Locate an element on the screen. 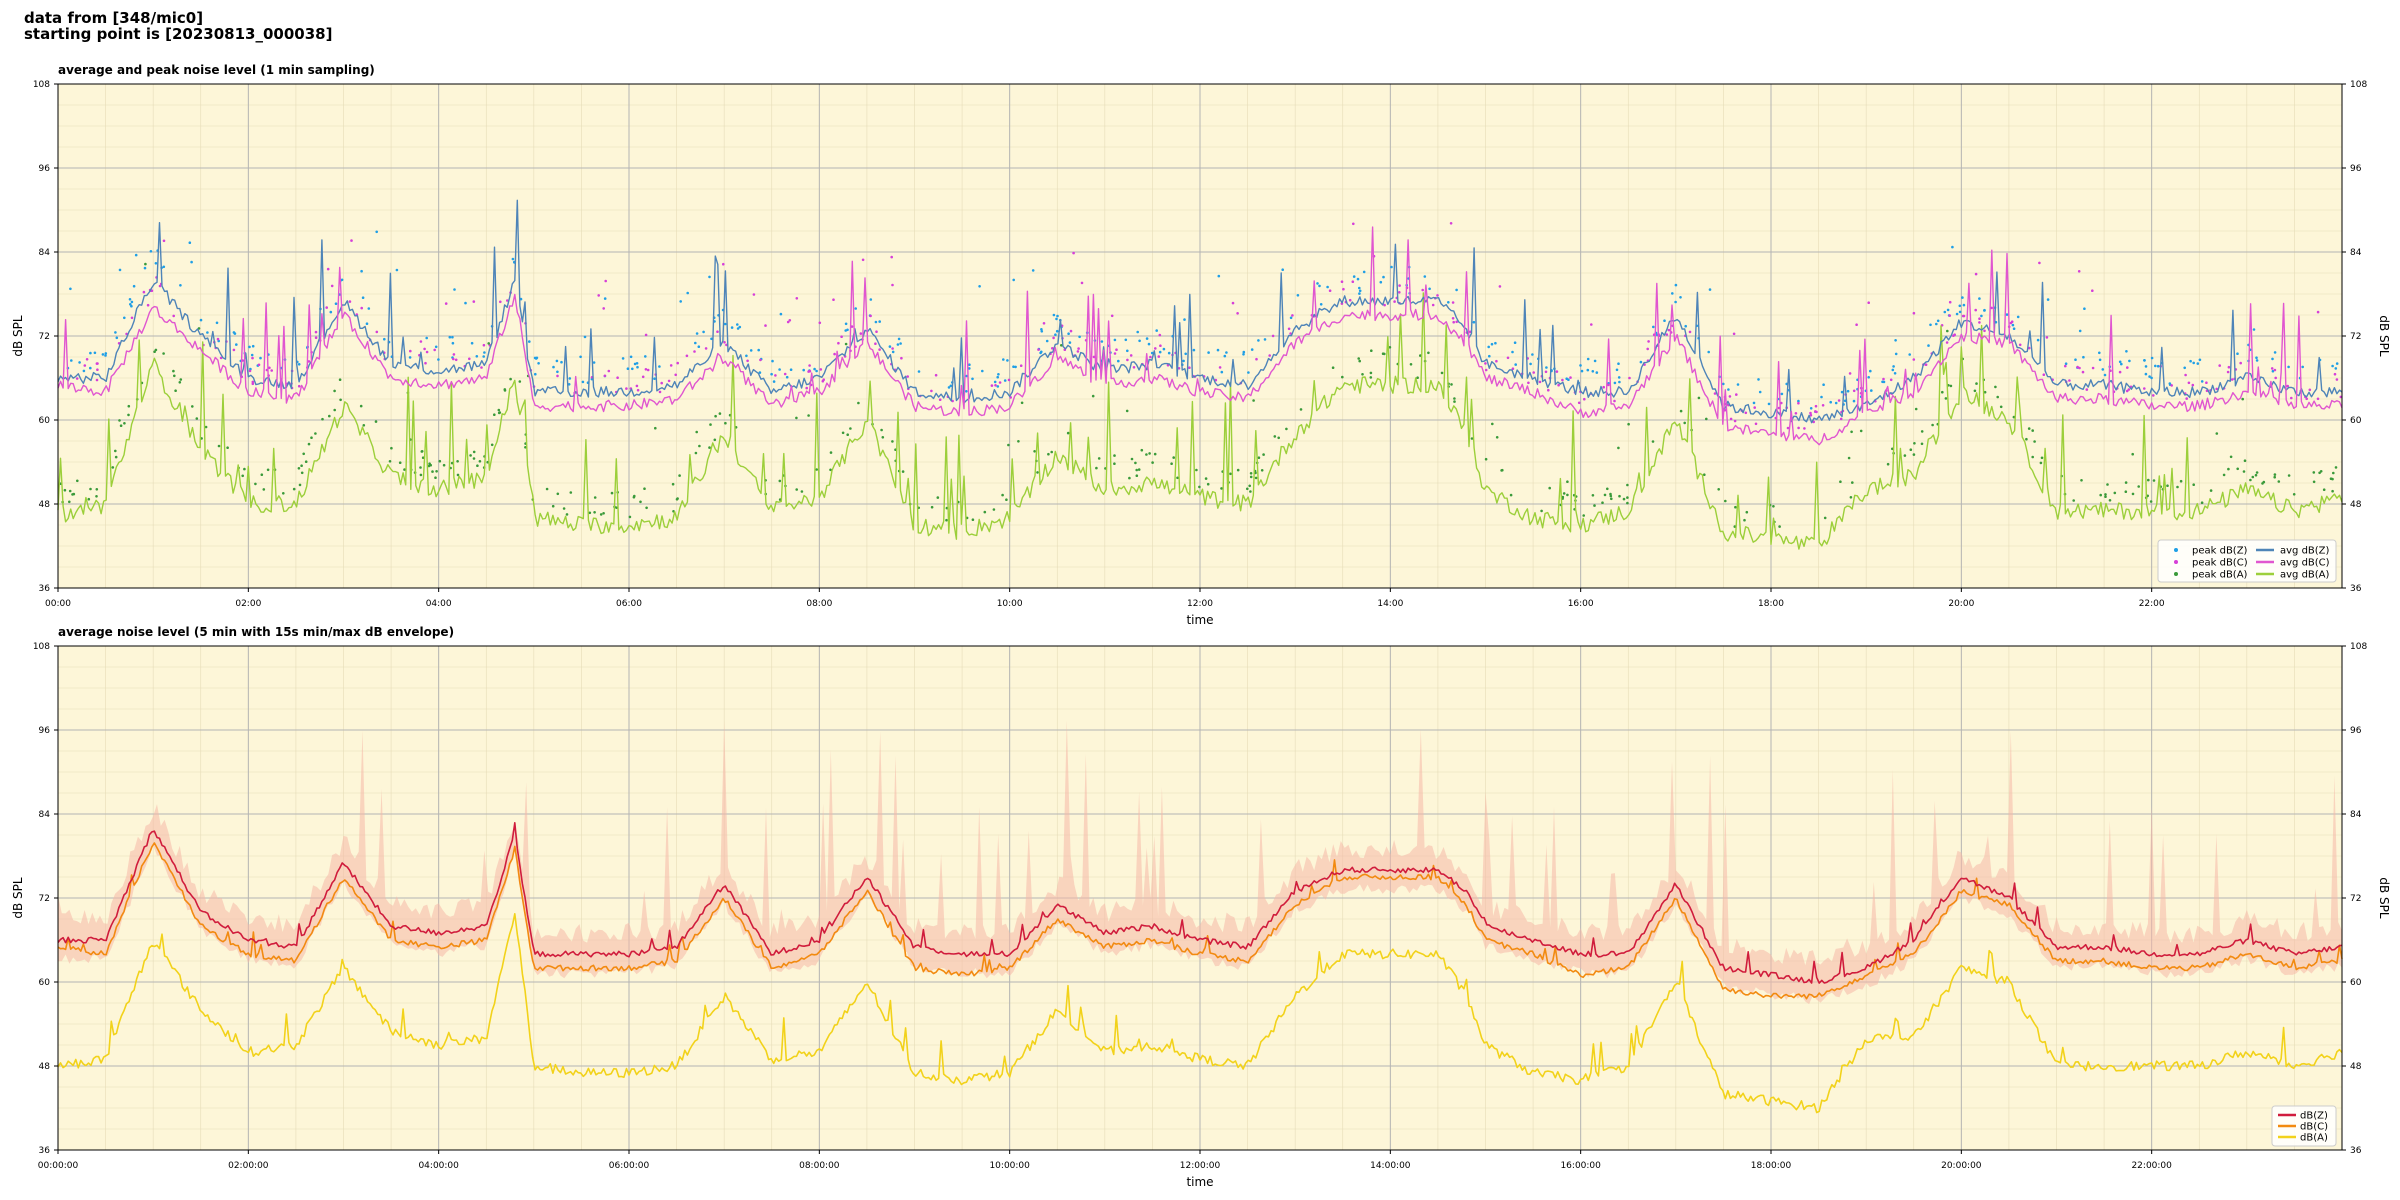 This screenshot has height=1200, width=2400. y-tick-label-left: 48 is located at coordinates (45, 1067).